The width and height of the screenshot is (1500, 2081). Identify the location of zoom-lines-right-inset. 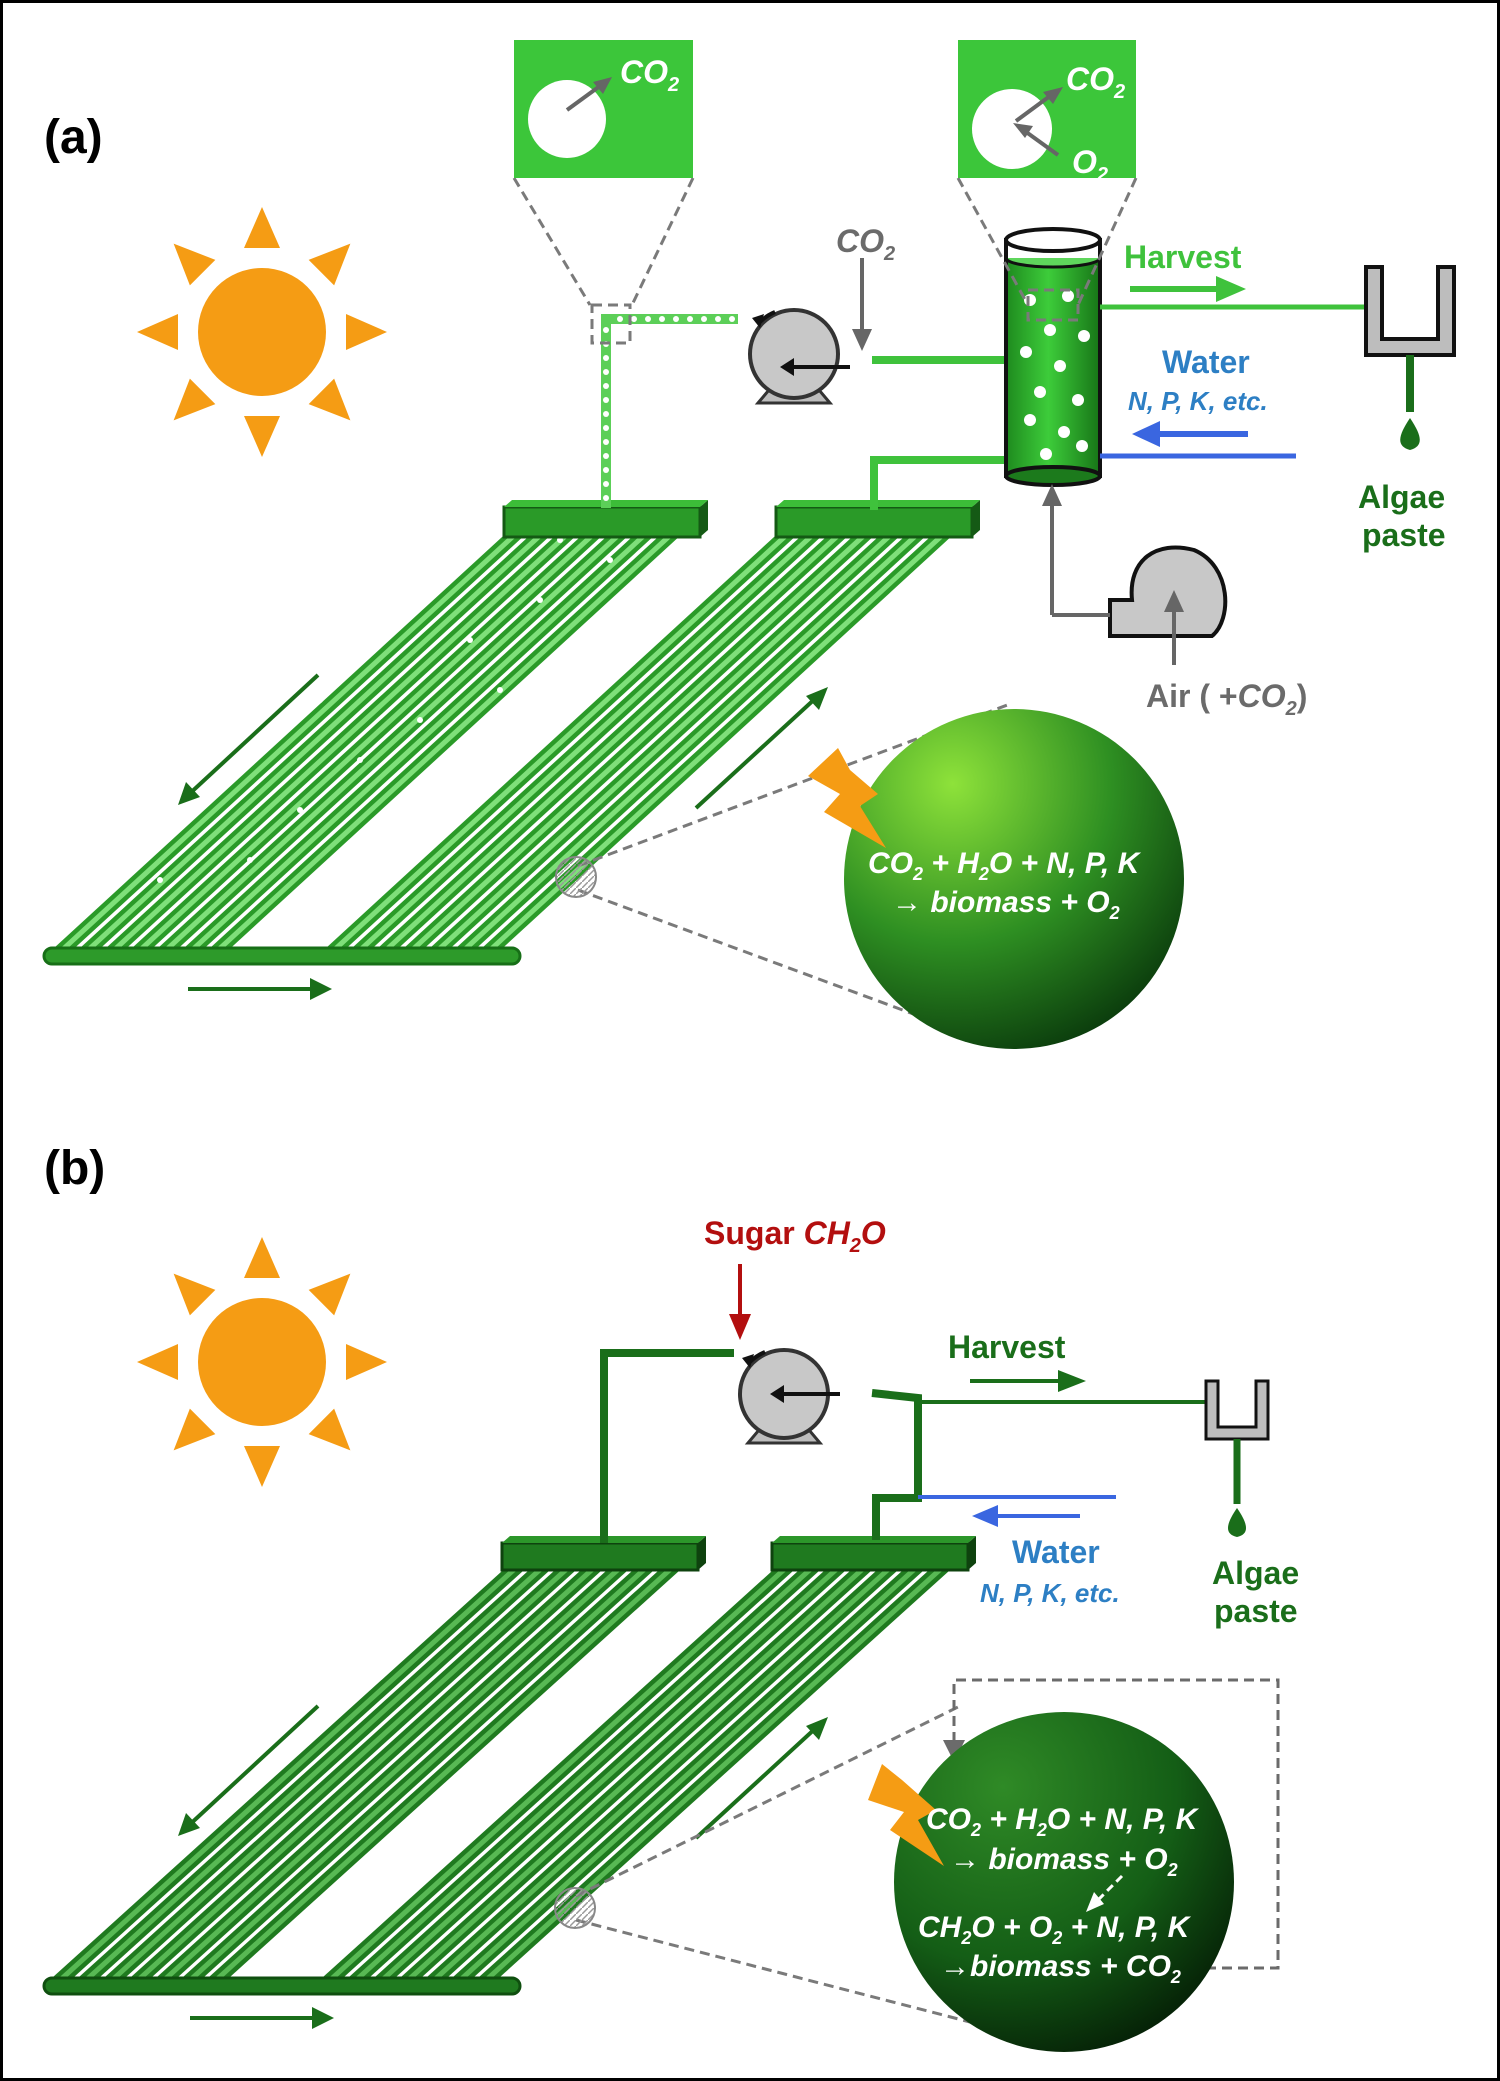
(1047, 249).